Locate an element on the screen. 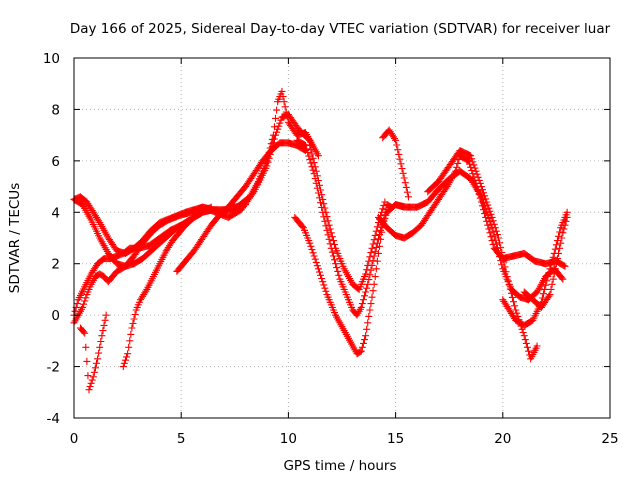 Image resolution: width=640 pixels, height=480 pixels. y-tick-label: 6 is located at coordinates (55, 162).